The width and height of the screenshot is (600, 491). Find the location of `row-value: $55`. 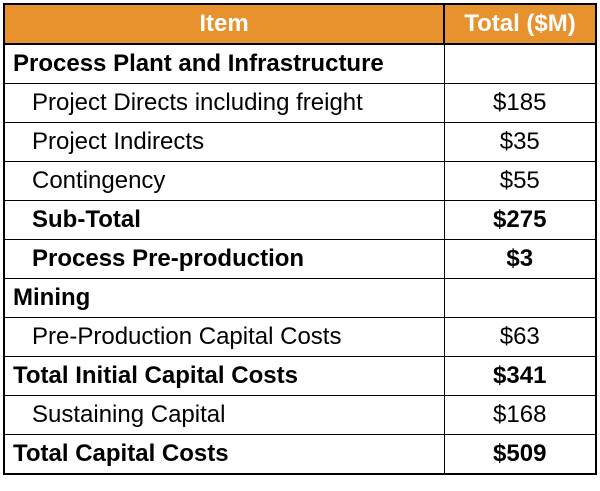

row-value: $55 is located at coordinates (520, 181).